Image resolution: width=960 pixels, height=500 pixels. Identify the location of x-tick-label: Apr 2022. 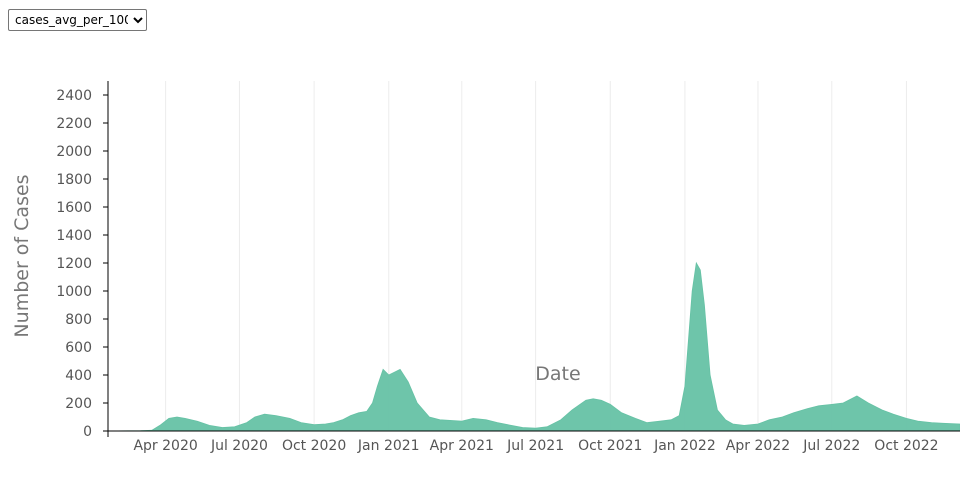
(758, 446).